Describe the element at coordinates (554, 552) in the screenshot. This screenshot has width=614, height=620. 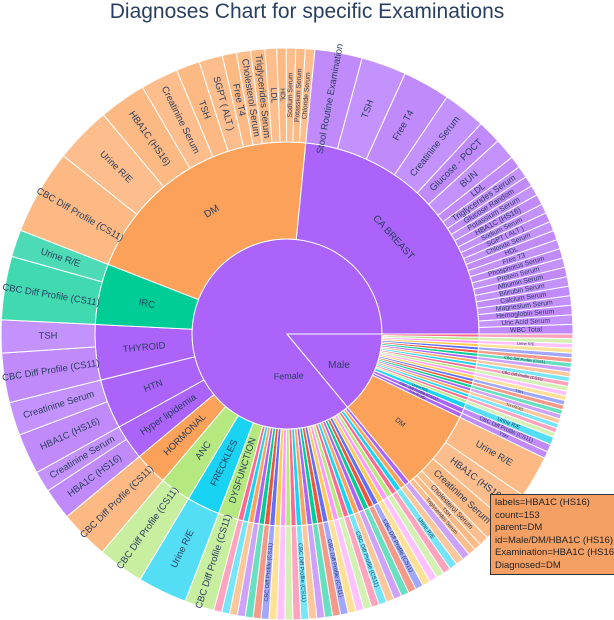
I see `tooltip-line-4: Examination=HBA1C (HS16)` at that location.